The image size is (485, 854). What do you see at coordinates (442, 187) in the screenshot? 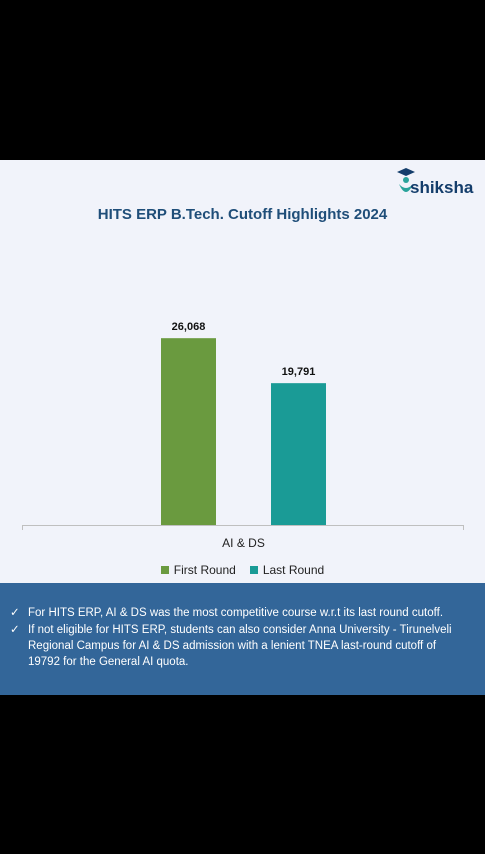
I see `logo-text: shiksha` at bounding box center [442, 187].